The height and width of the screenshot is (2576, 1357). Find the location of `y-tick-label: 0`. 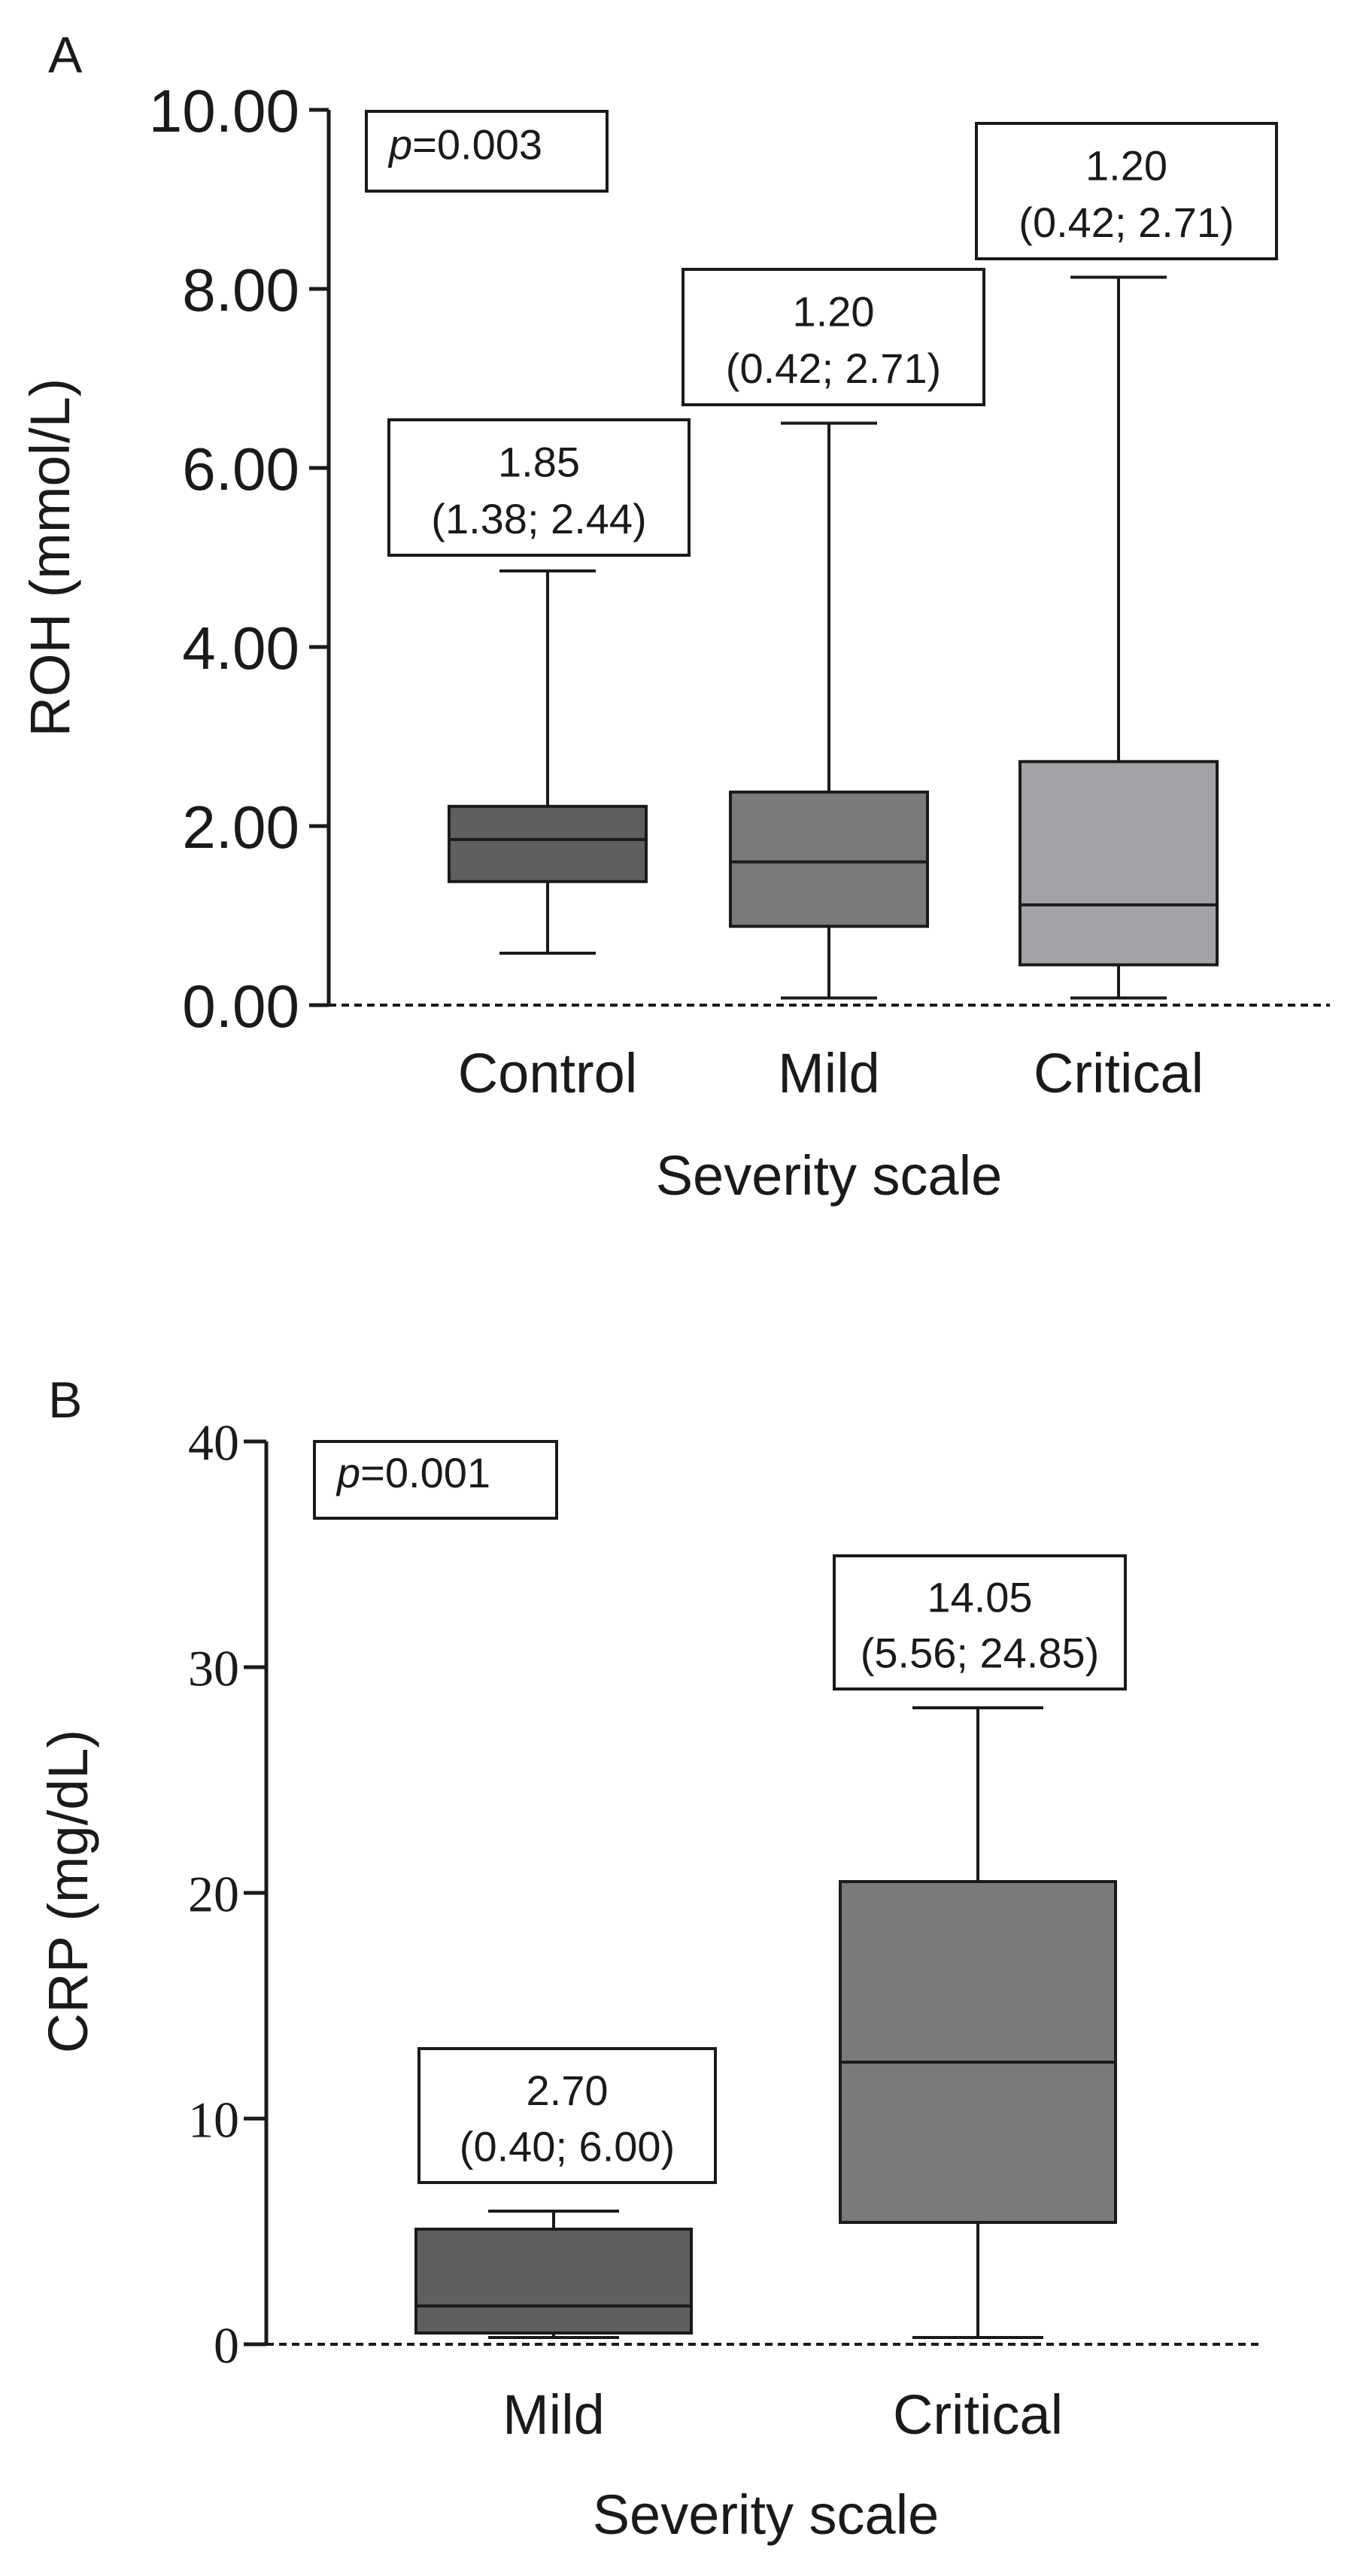

y-tick-label: 0 is located at coordinates (226, 2345).